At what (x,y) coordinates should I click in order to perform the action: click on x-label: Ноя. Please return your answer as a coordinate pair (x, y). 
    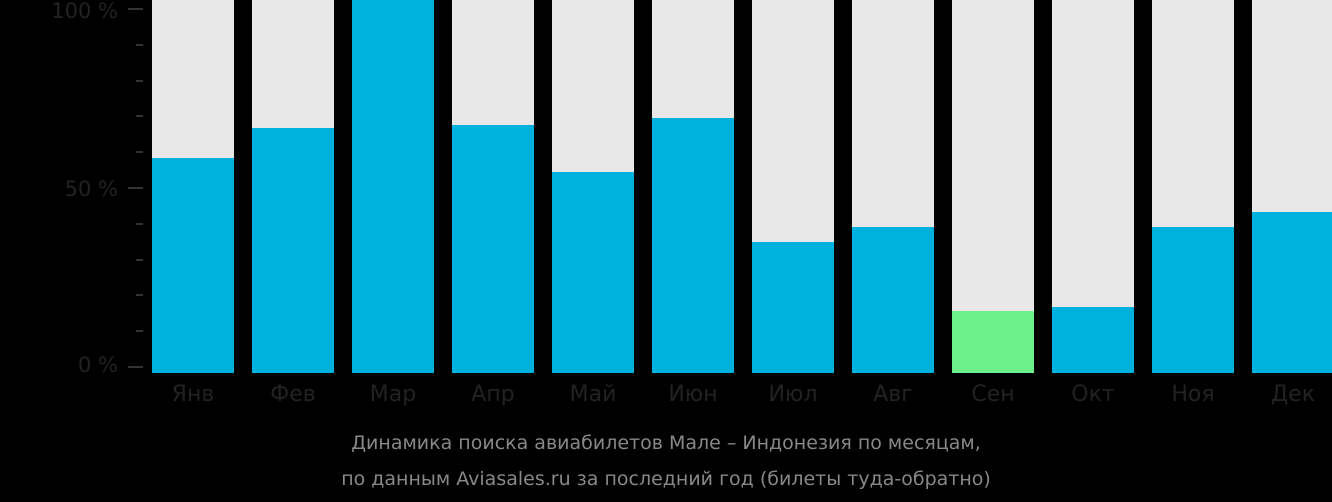
    Looking at the image, I should click on (1193, 394).